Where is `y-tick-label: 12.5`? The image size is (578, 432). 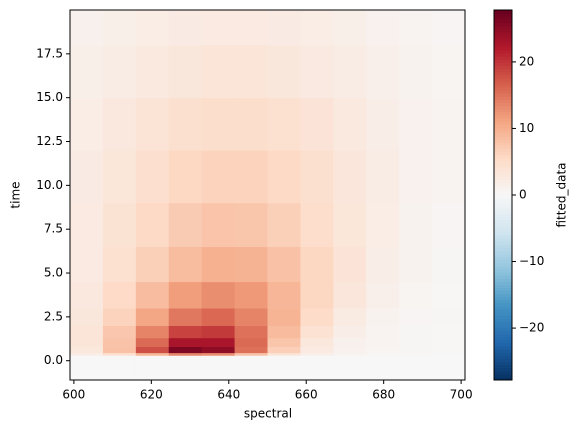
y-tick-label: 12.5 is located at coordinates (49, 141).